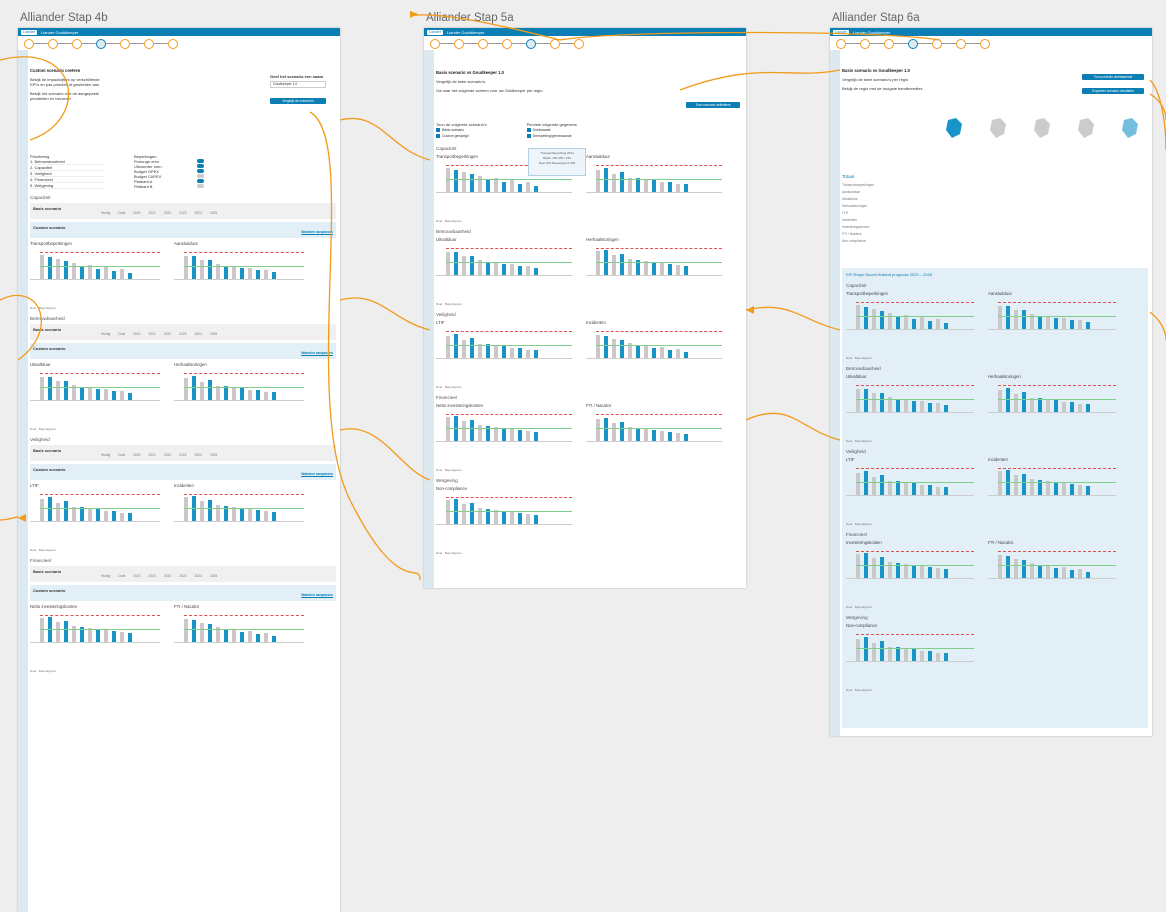 This screenshot has height=912, width=1166. I want to click on checkbox: Basis scenario, so click(461, 130).